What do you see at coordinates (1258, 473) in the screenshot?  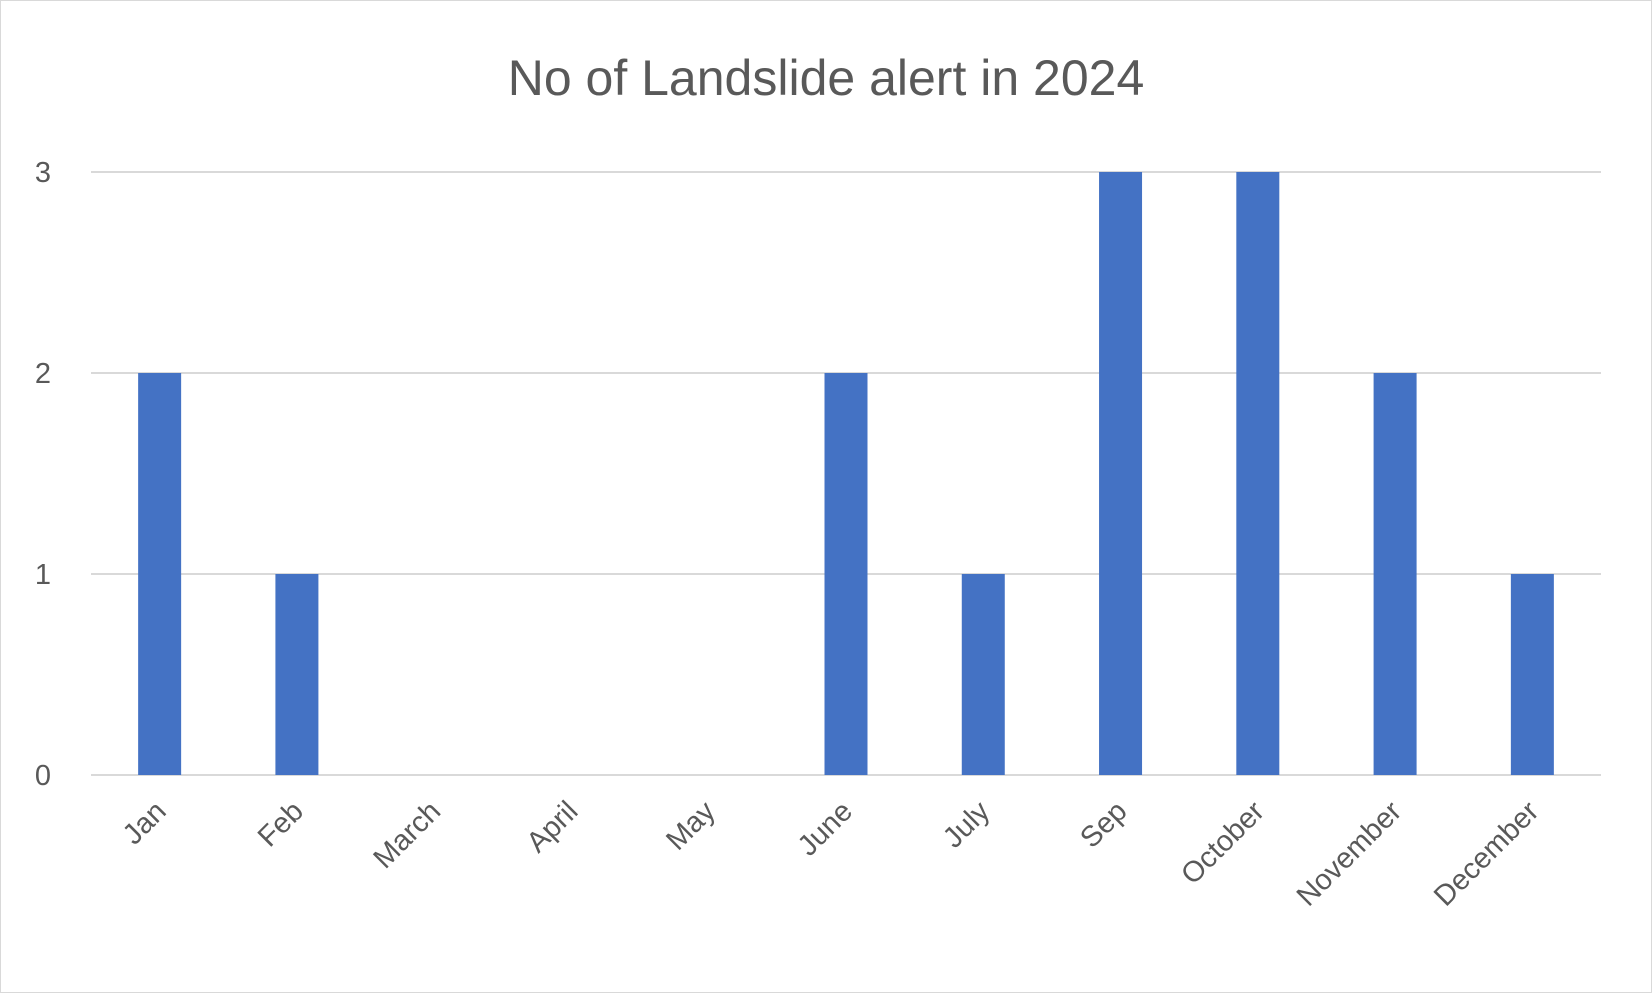 I see `bar-october` at bounding box center [1258, 473].